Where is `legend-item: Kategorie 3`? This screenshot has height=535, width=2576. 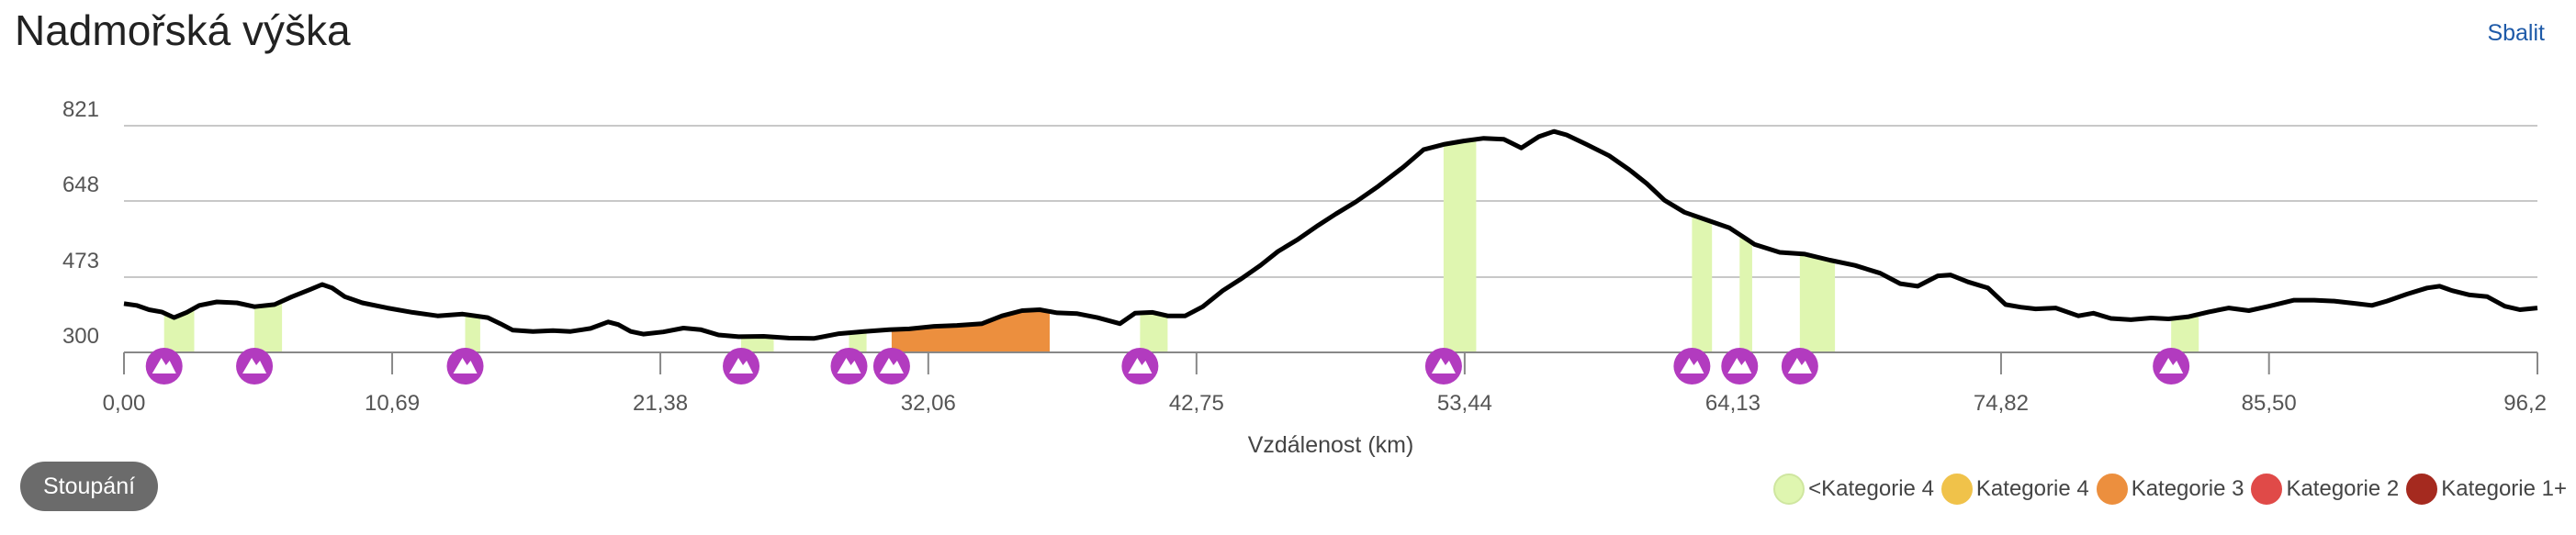
legend-item: Kategorie 3 is located at coordinates (2170, 489).